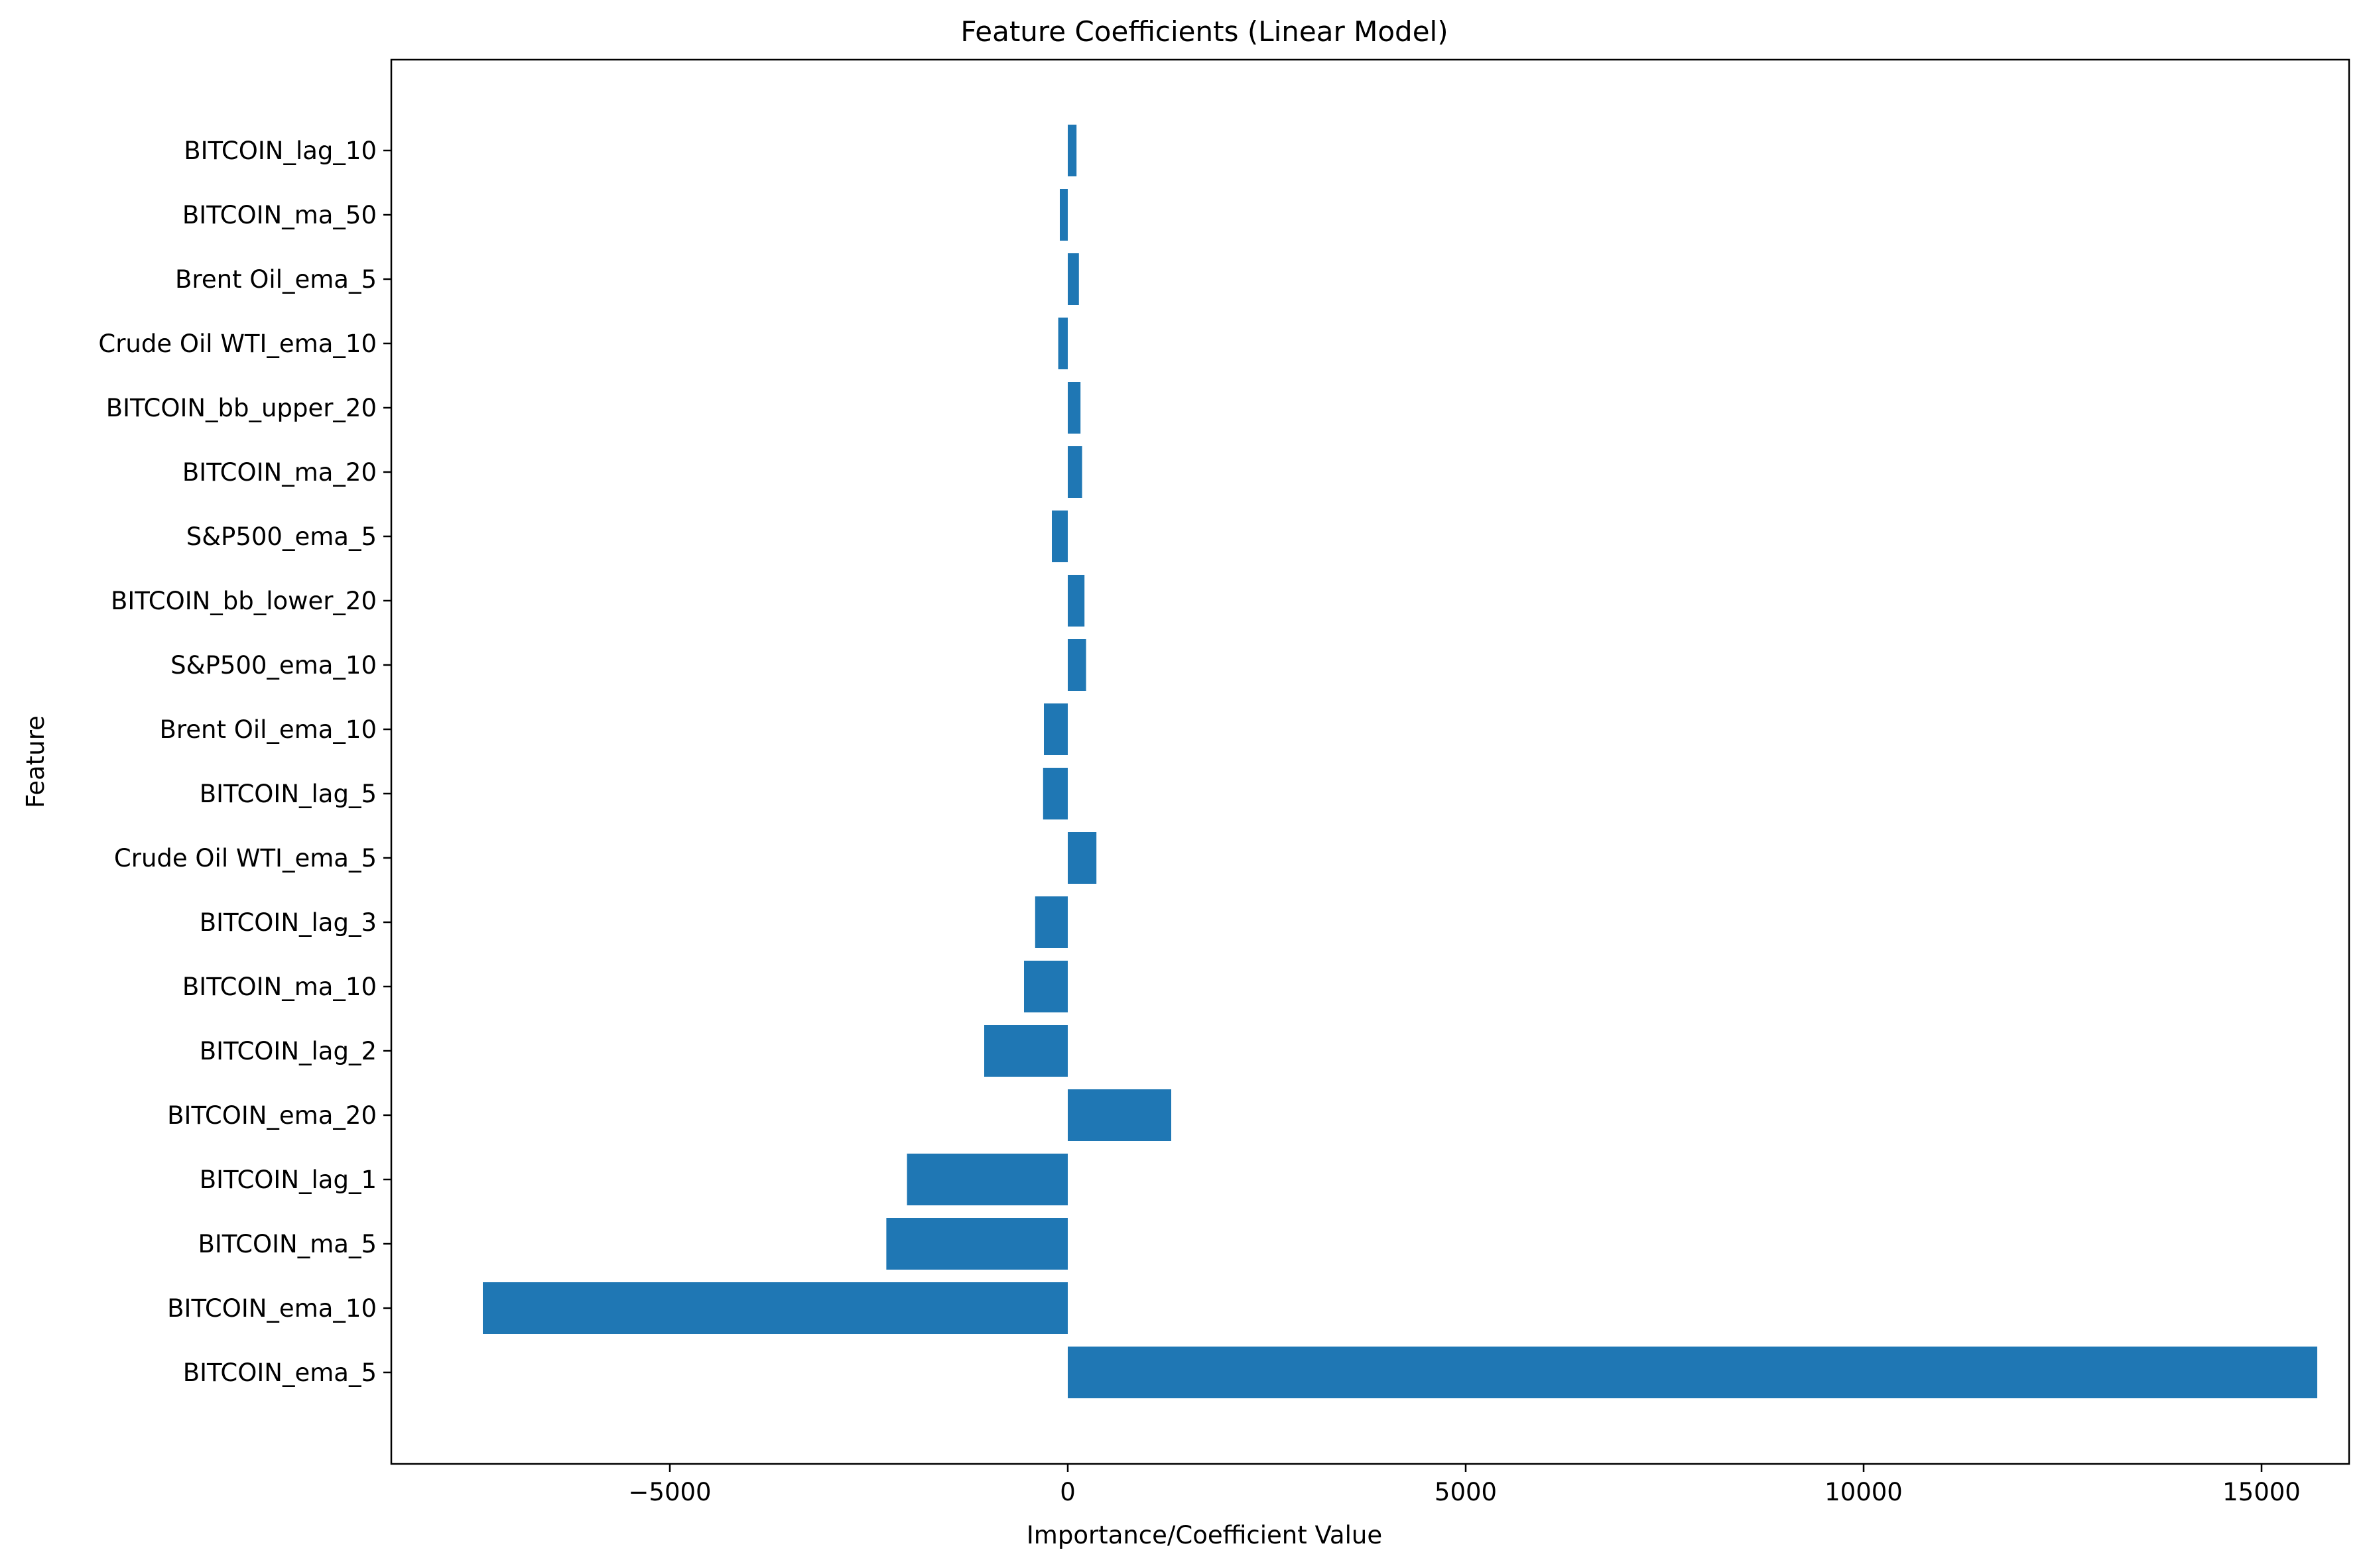 This screenshot has width=2367, height=1568. Describe the element at coordinates (1068, 1492) in the screenshot. I see `x-tick-label: 0` at that location.